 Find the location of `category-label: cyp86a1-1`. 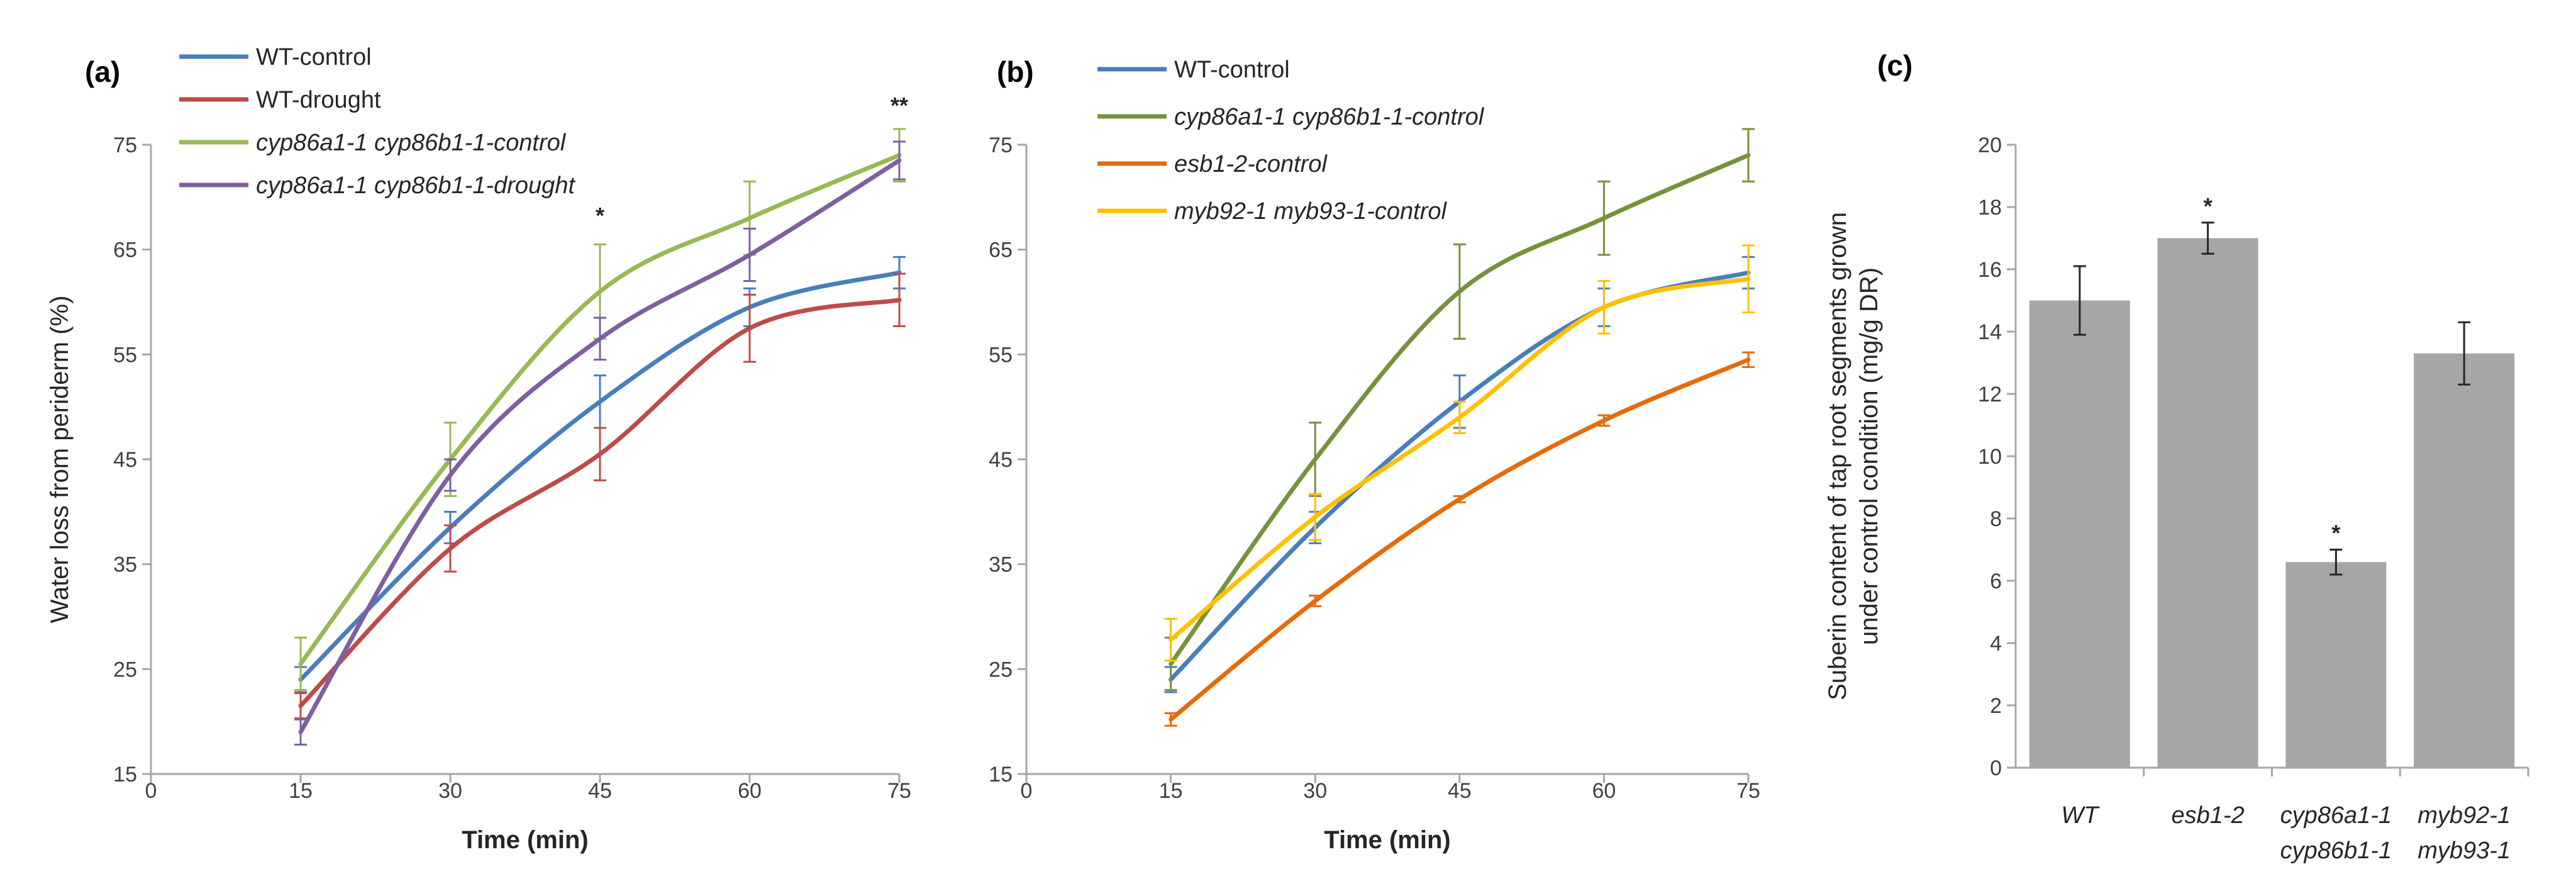

category-label: cyp86a1-1 is located at coordinates (2336, 816).